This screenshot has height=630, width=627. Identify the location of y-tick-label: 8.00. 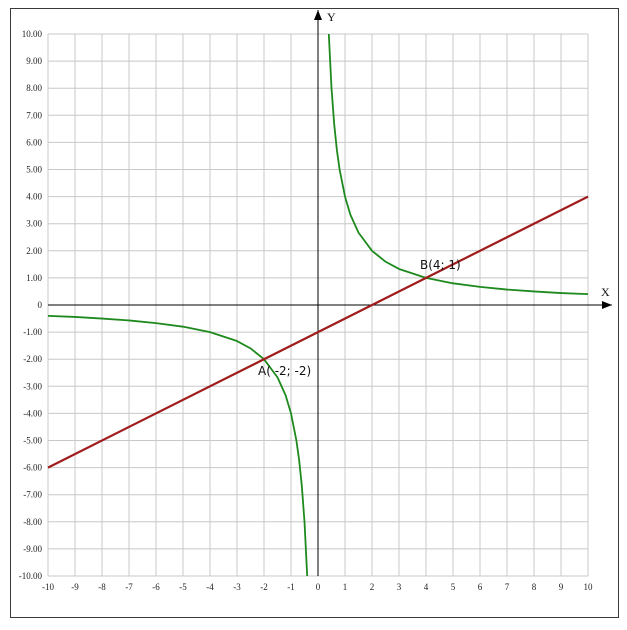
(34, 88).